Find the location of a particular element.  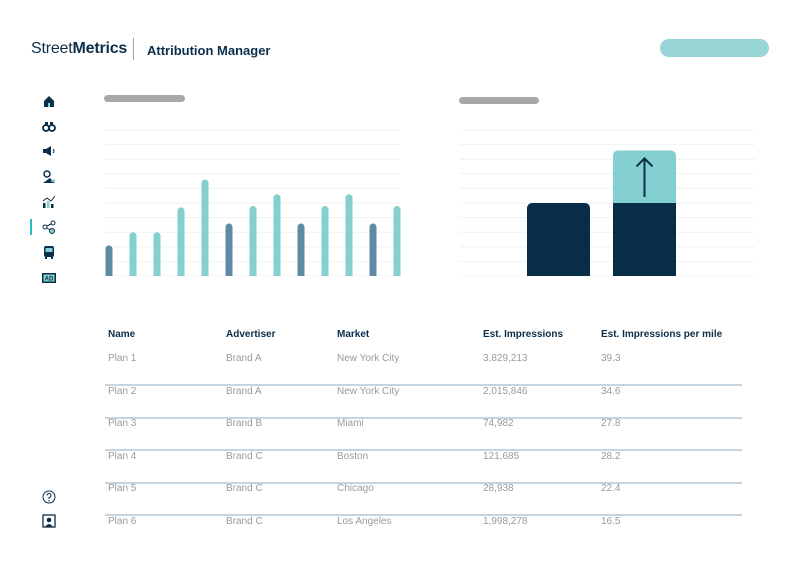

table-cell: 28.2 is located at coordinates (611, 456).